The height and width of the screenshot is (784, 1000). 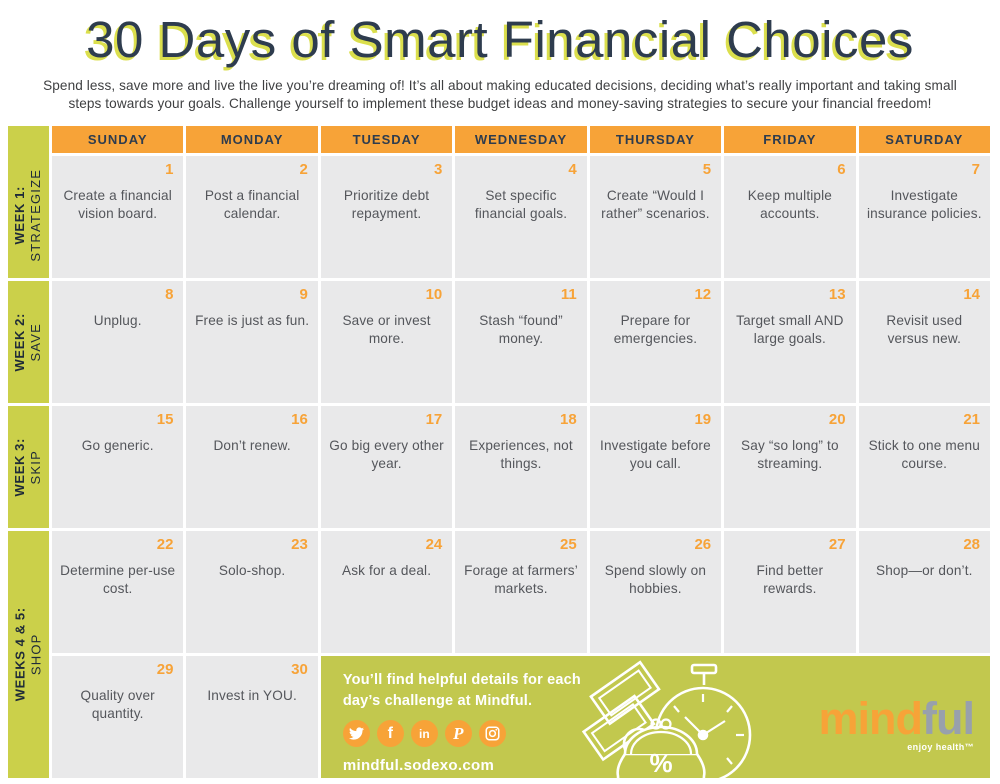 I want to click on page-title: 30 Days of Smart Financial Choices, so click(x=500, y=39).